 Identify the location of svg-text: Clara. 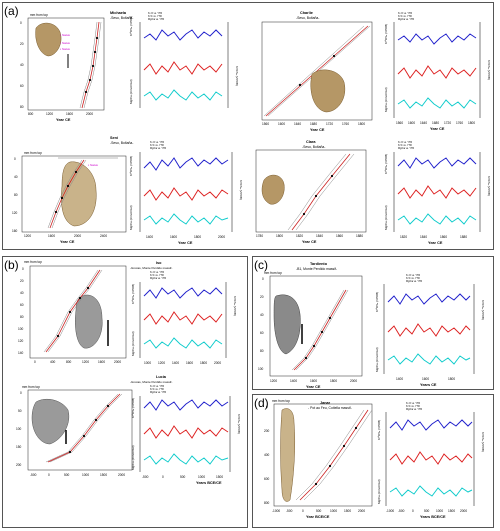
(311, 142).